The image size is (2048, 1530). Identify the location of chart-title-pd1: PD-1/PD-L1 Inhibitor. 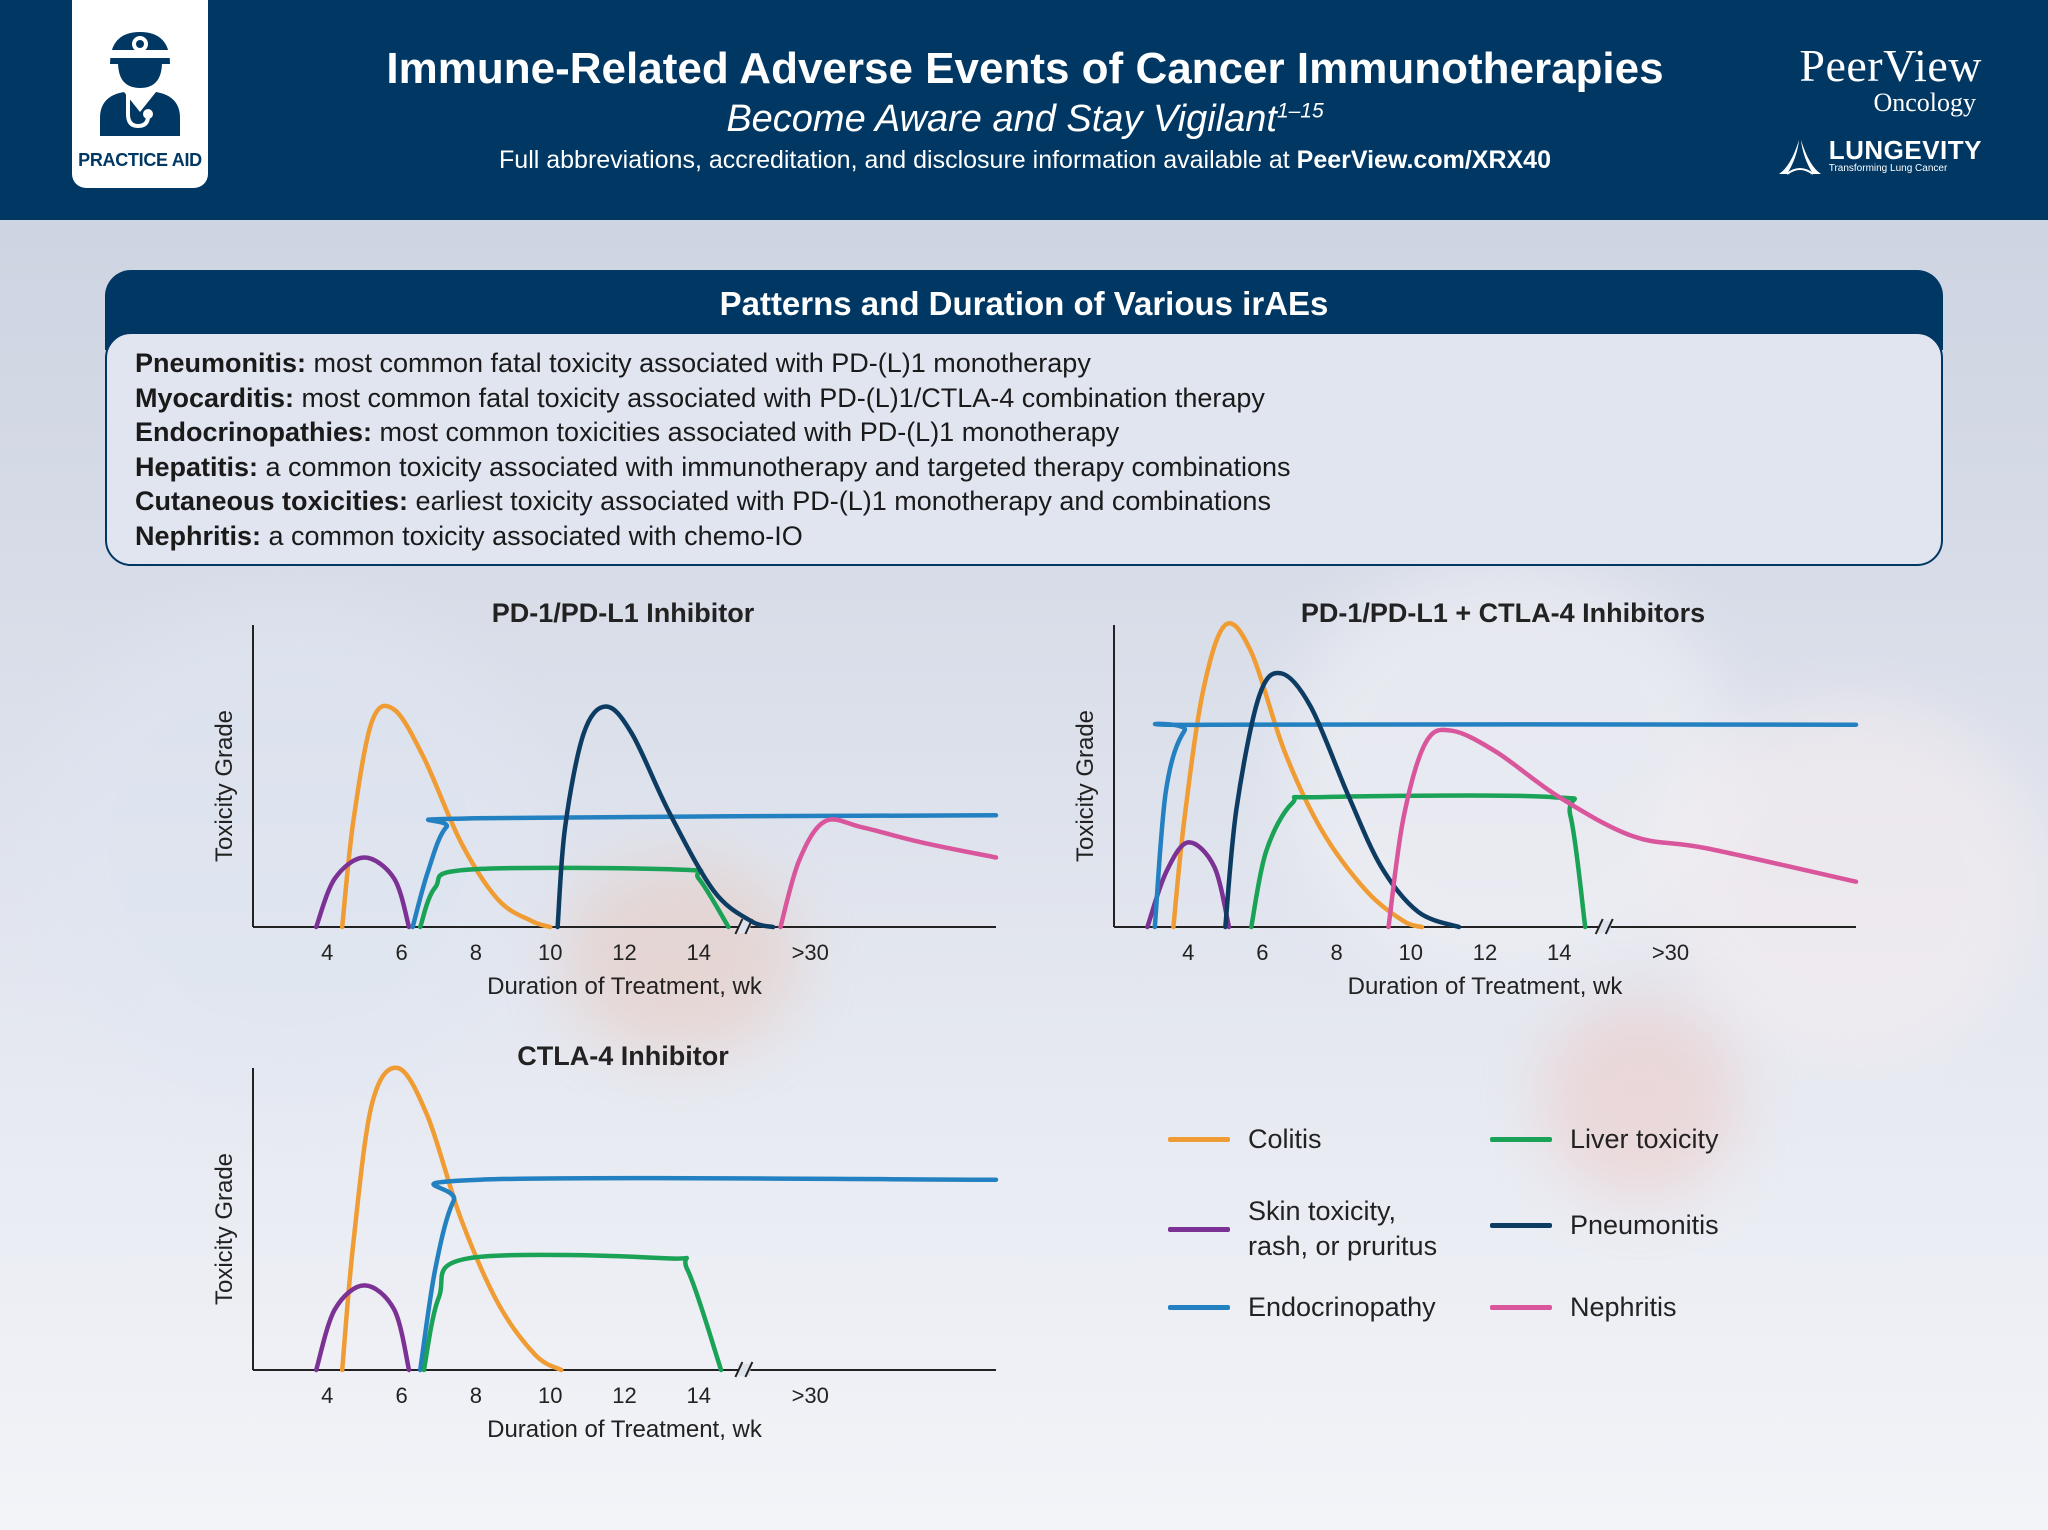
(623, 613).